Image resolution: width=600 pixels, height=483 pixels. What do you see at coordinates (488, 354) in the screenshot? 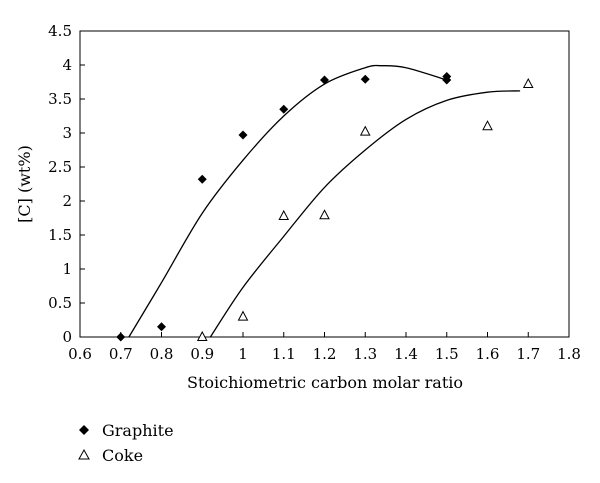
I see `x-tick-label: 1.6` at bounding box center [488, 354].